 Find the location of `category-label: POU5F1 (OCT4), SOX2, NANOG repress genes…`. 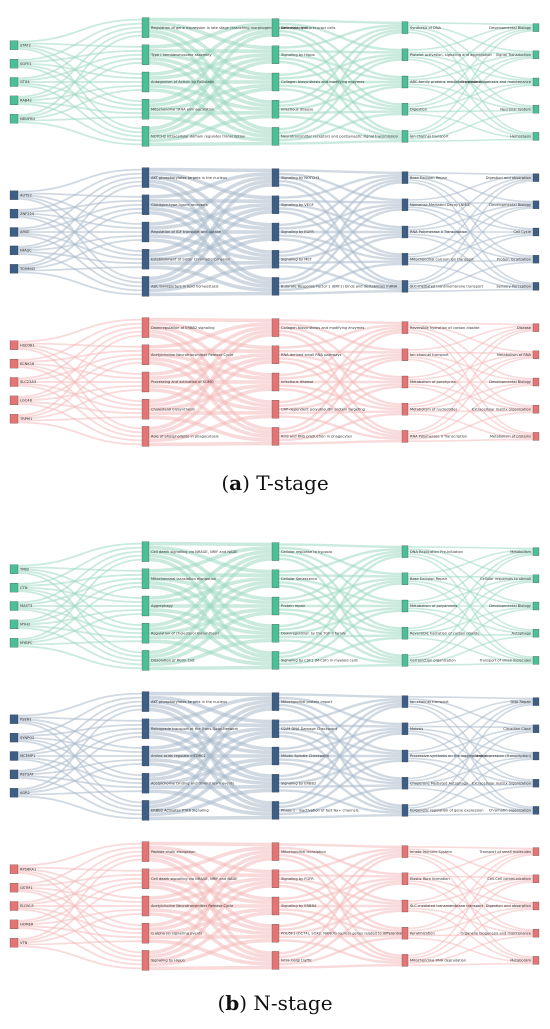

category-label: POU5F1 (OCT4), SOX2, NANOG repress genes… is located at coordinates (344, 933).